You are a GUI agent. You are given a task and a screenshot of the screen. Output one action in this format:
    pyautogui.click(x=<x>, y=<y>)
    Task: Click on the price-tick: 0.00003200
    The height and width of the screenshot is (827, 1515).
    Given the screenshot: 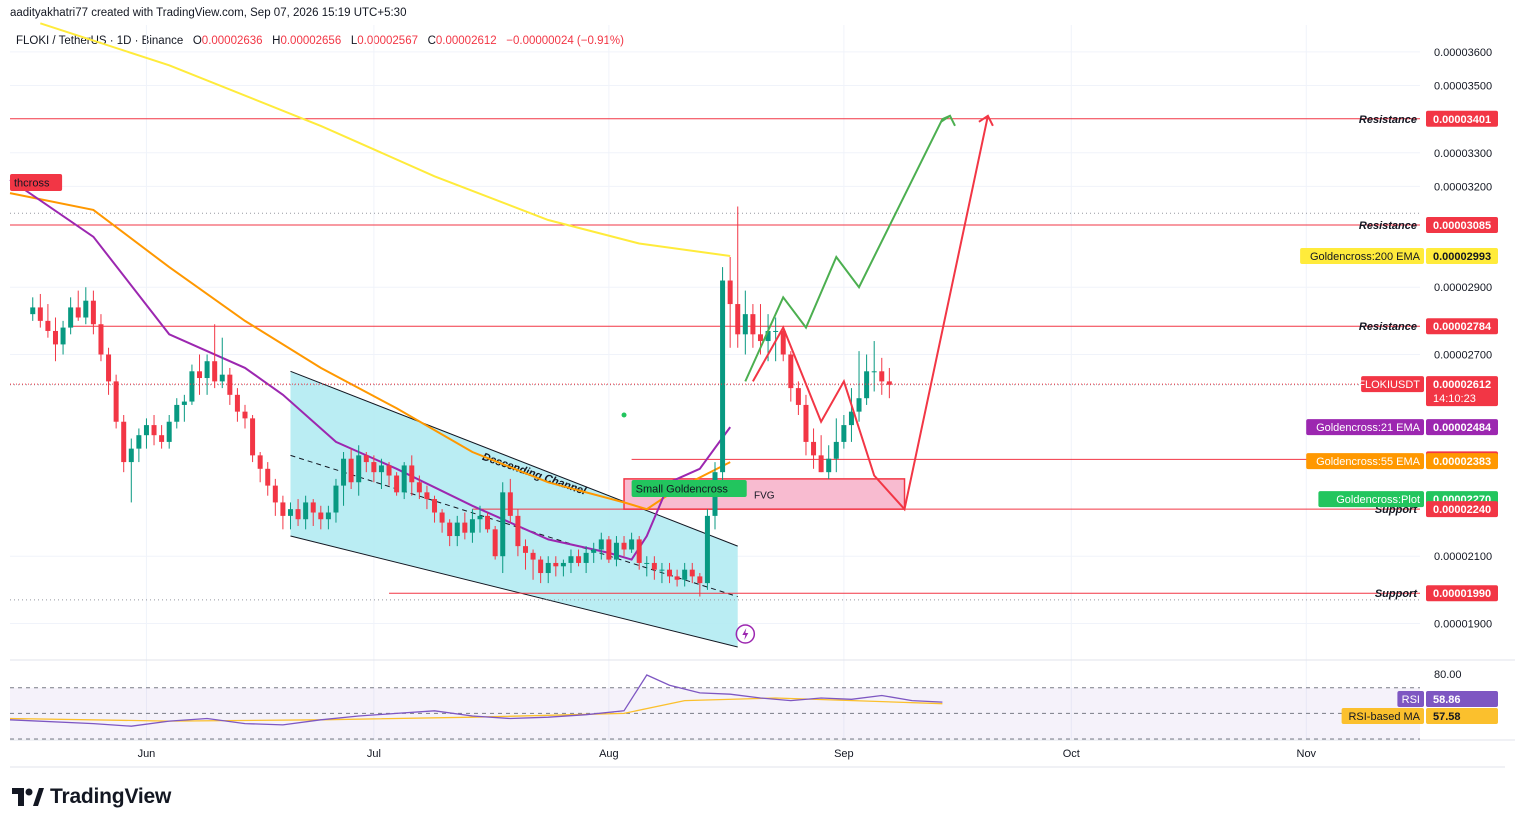 What is the action you would take?
    pyautogui.click(x=1463, y=187)
    